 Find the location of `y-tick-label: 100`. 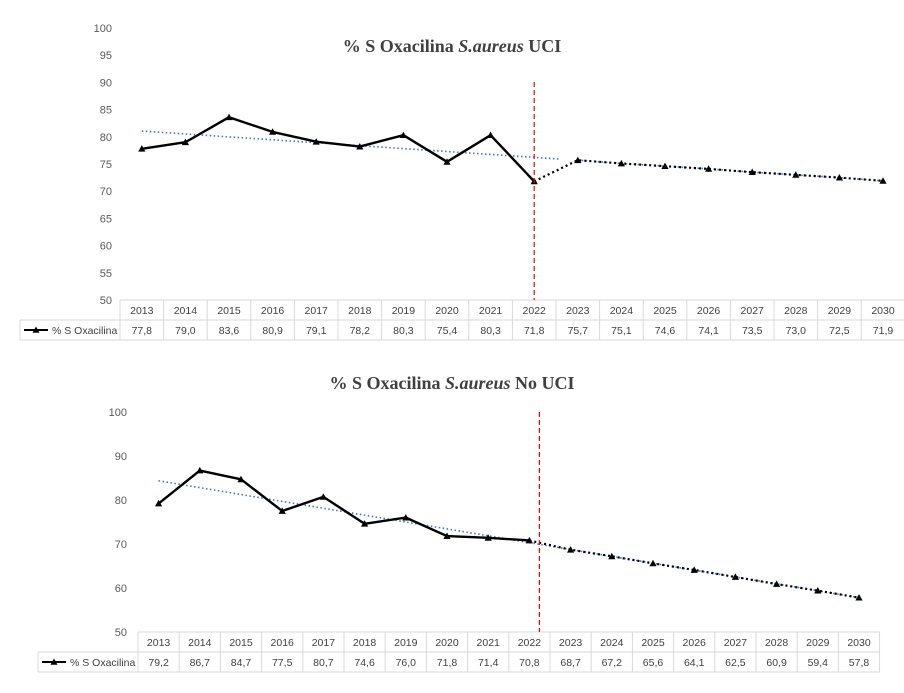

y-tick-label: 100 is located at coordinates (103, 29).